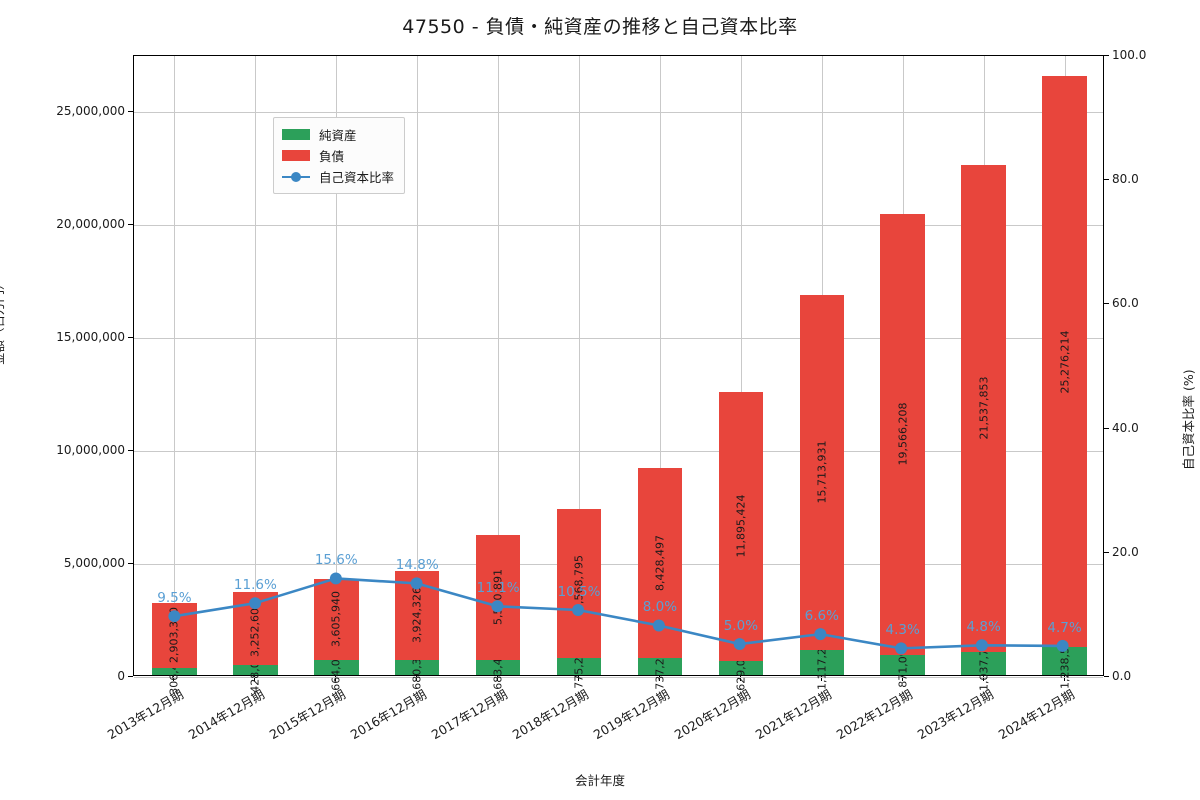  What do you see at coordinates (338, 135) in the screenshot?
I see `legend-label-equity: 純資産` at bounding box center [338, 135].